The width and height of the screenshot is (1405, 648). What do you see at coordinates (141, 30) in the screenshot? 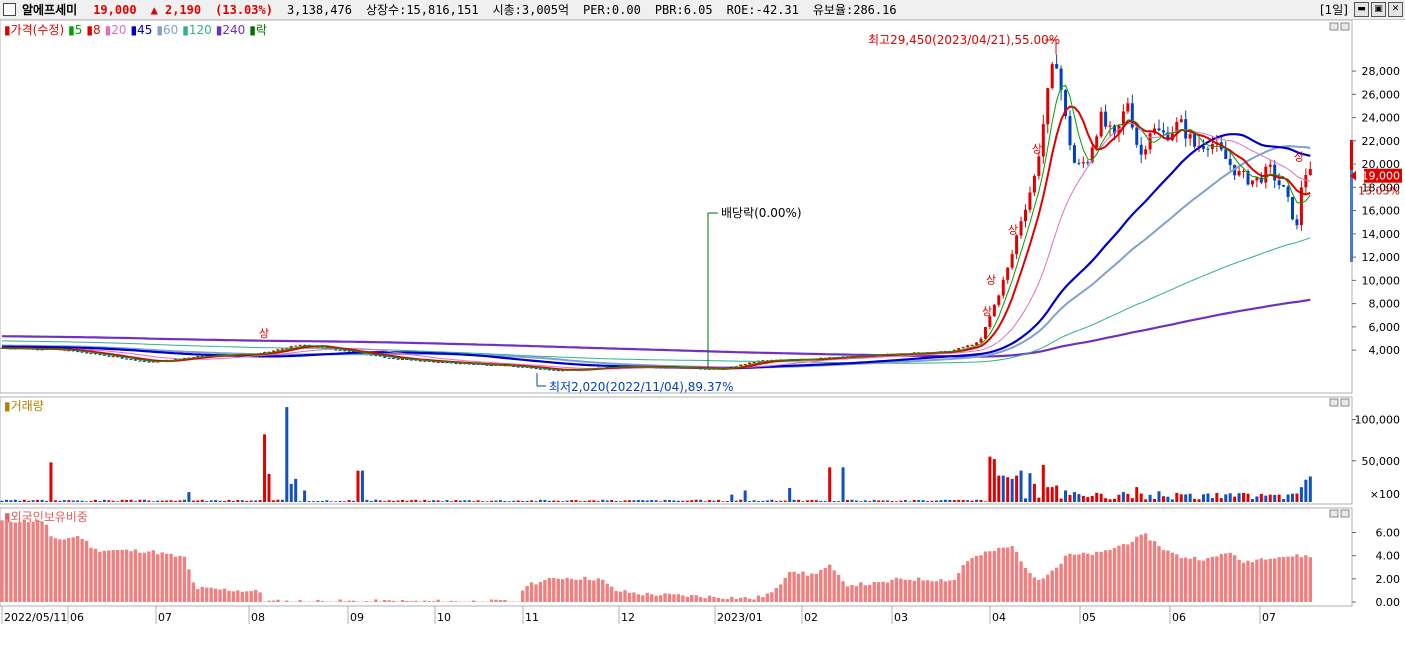
I see `legend-item: ▮45` at bounding box center [141, 30].